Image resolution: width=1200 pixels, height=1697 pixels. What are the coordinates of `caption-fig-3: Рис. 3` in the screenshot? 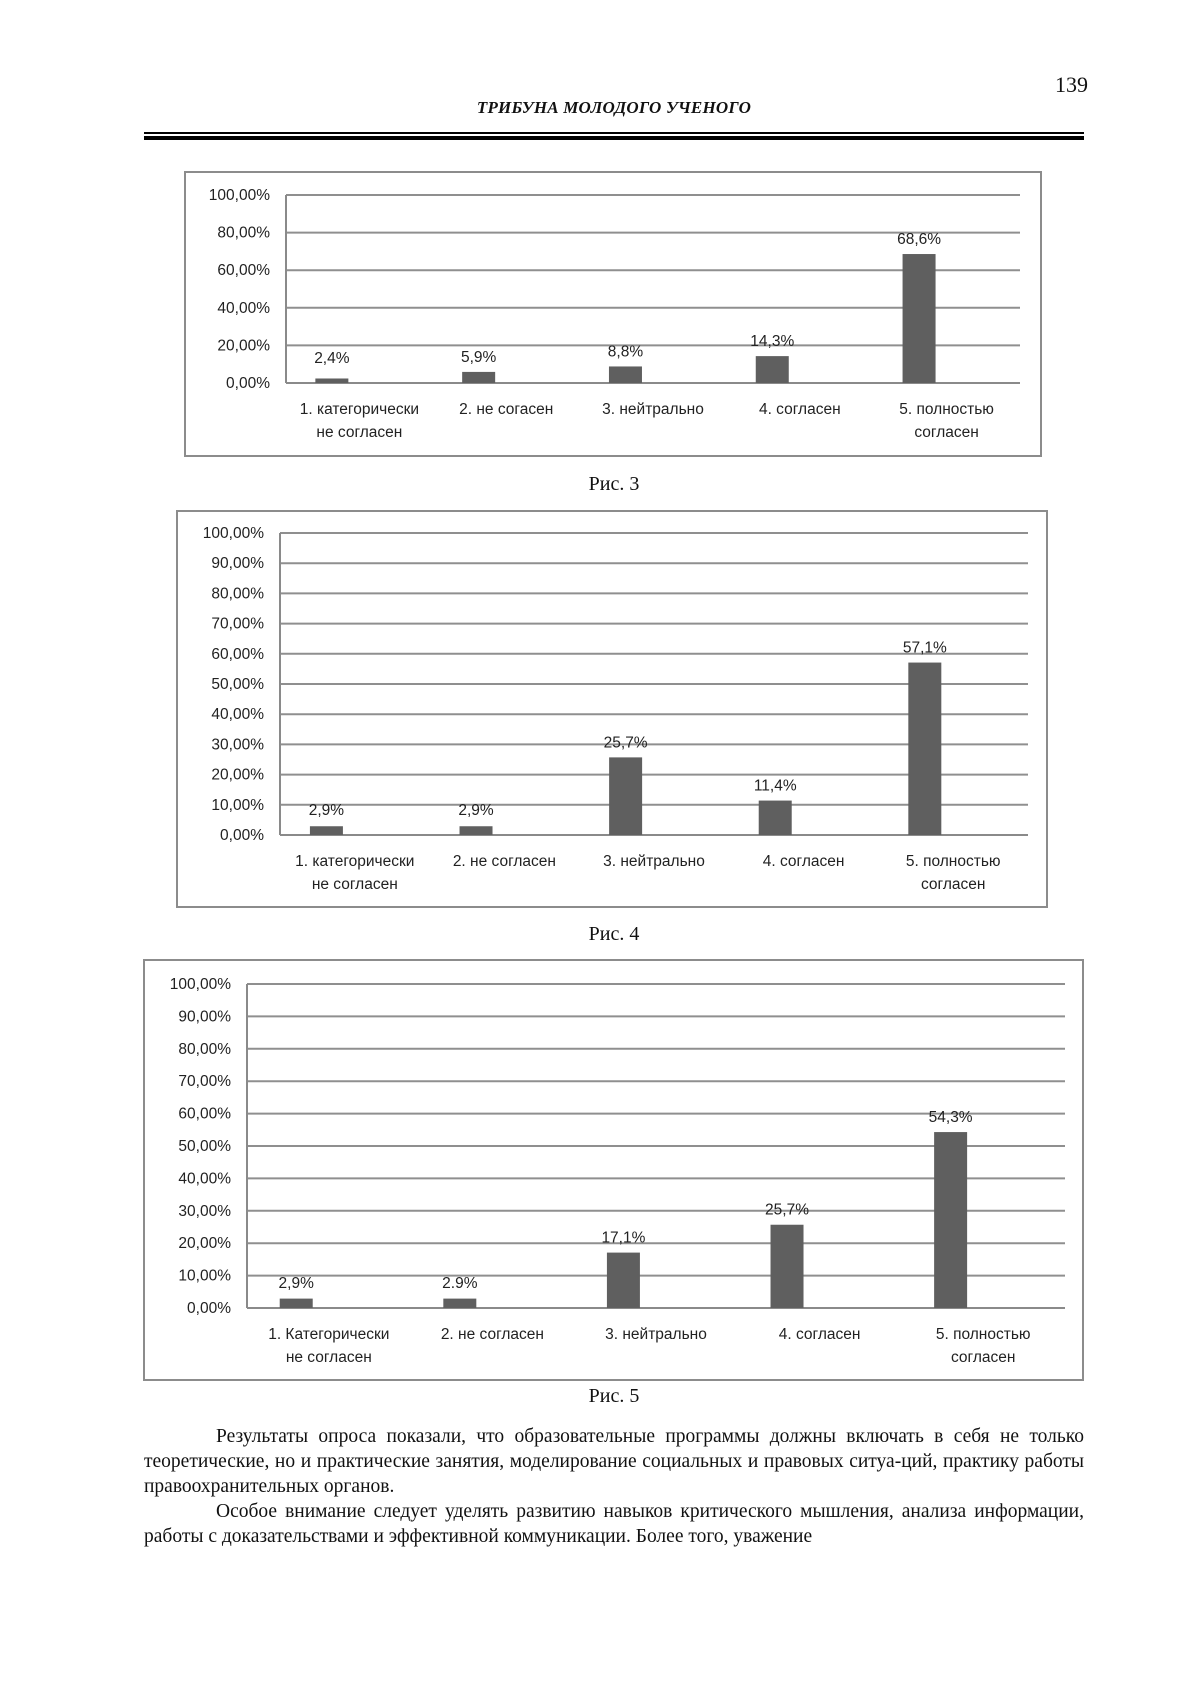 It's located at (614, 484).